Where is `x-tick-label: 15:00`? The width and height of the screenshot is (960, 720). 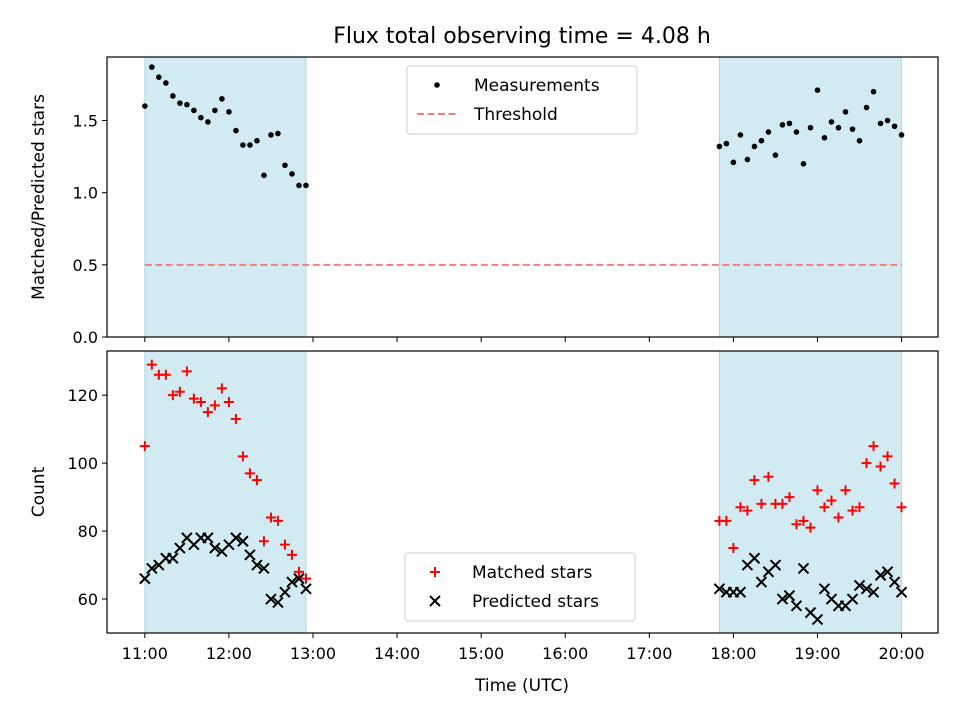
x-tick-label: 15:00 is located at coordinates (481, 653).